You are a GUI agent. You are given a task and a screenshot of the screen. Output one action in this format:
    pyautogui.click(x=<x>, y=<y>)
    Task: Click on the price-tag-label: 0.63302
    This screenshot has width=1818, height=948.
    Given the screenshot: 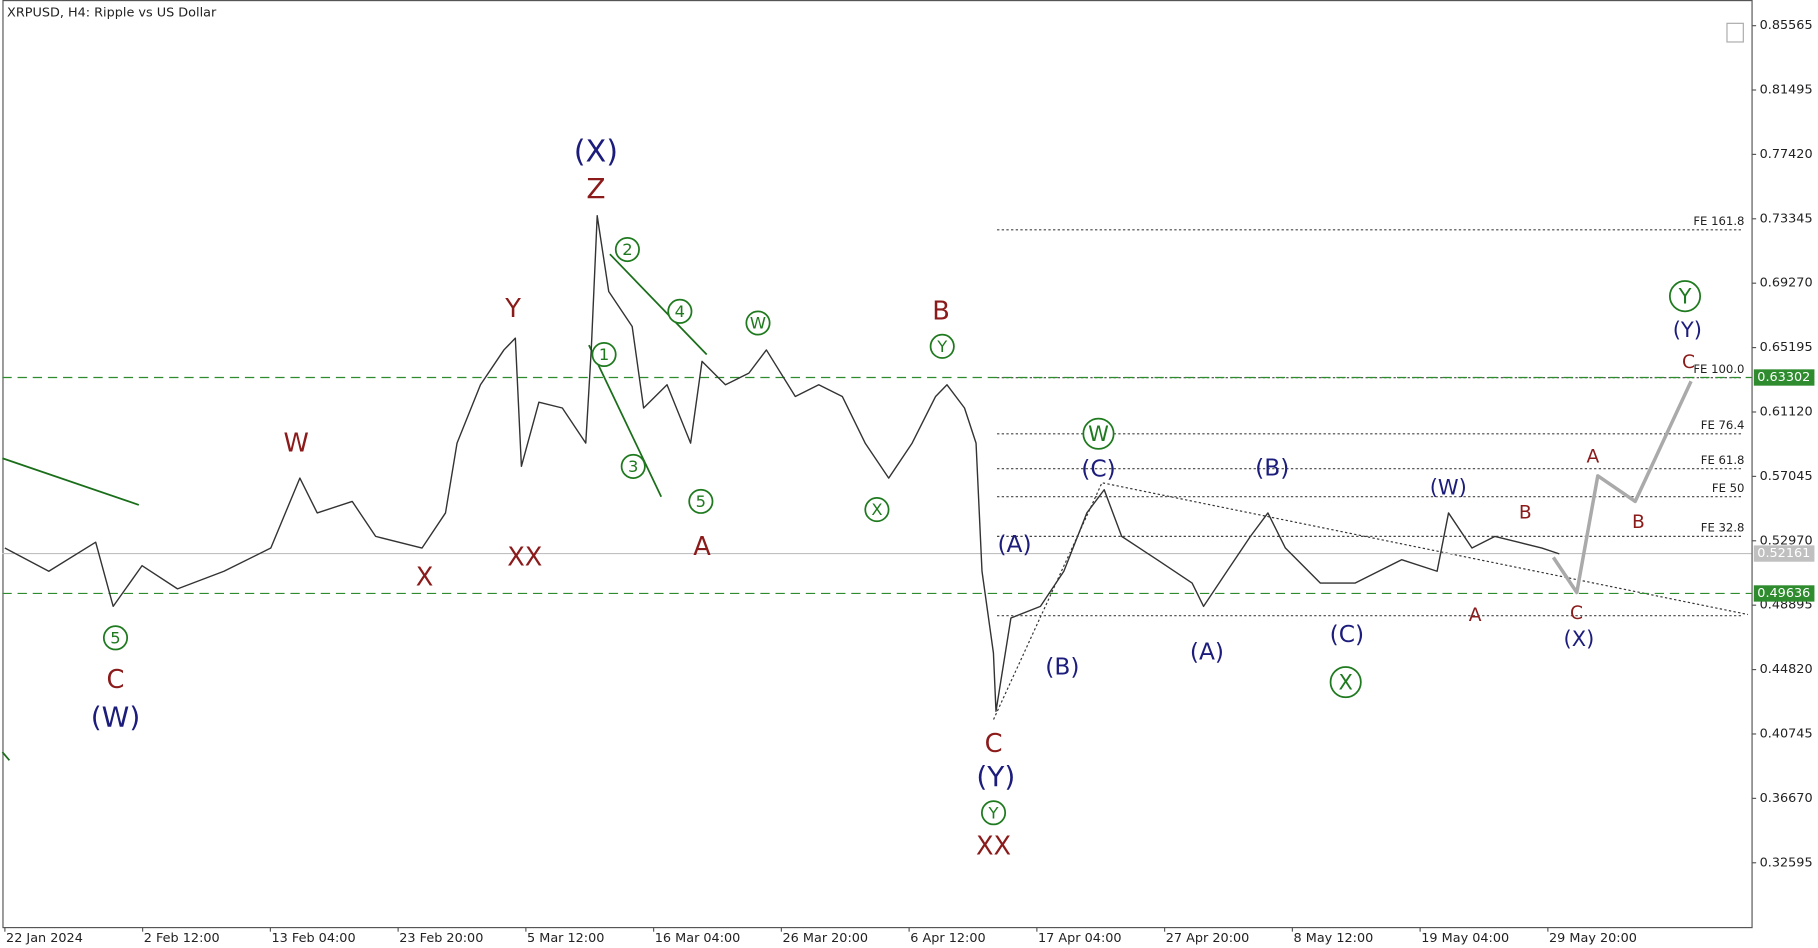 What is the action you would take?
    pyautogui.click(x=1783, y=377)
    